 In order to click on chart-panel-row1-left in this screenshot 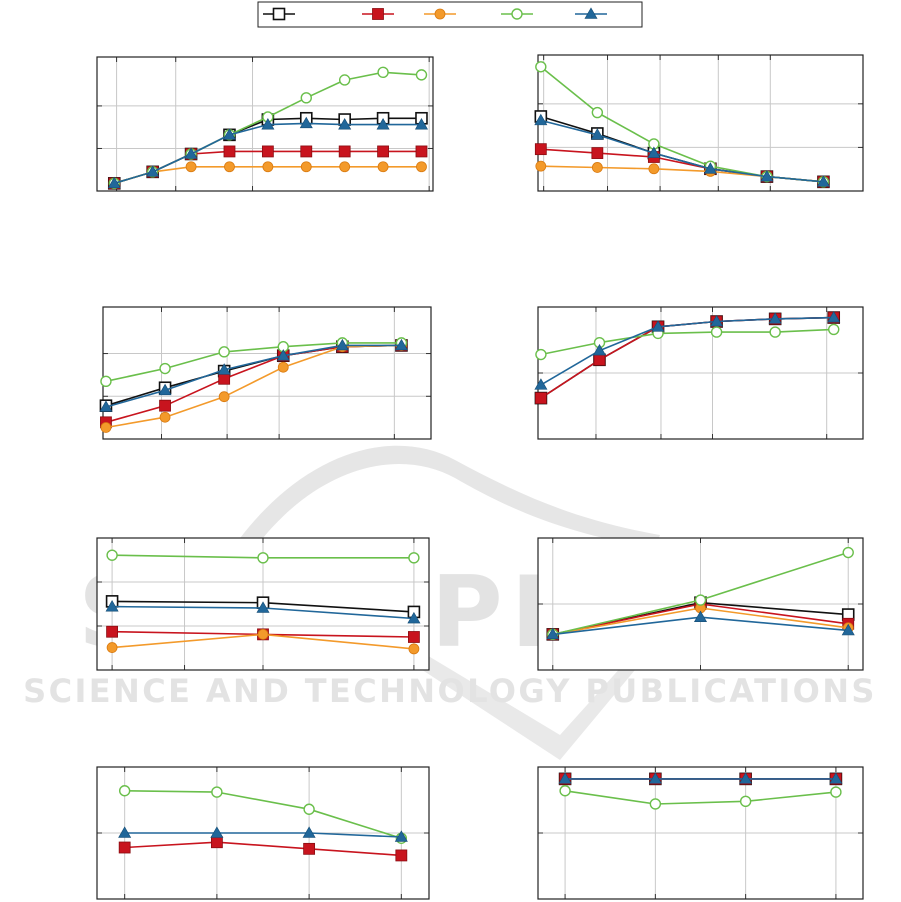, I will do `click(265, 124)`.